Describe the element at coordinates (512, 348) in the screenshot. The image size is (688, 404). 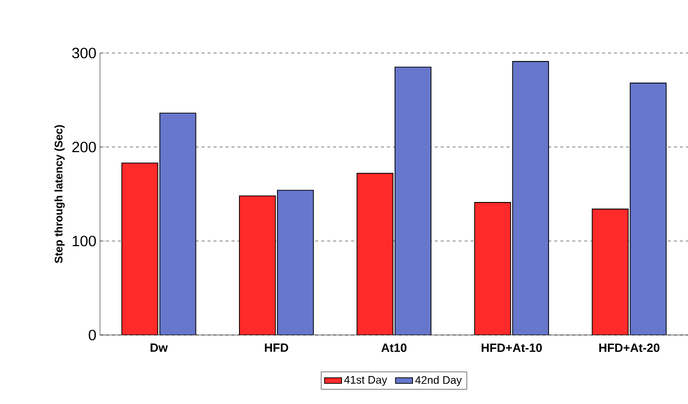
I see `x-tick-label: HFD+At-10` at that location.